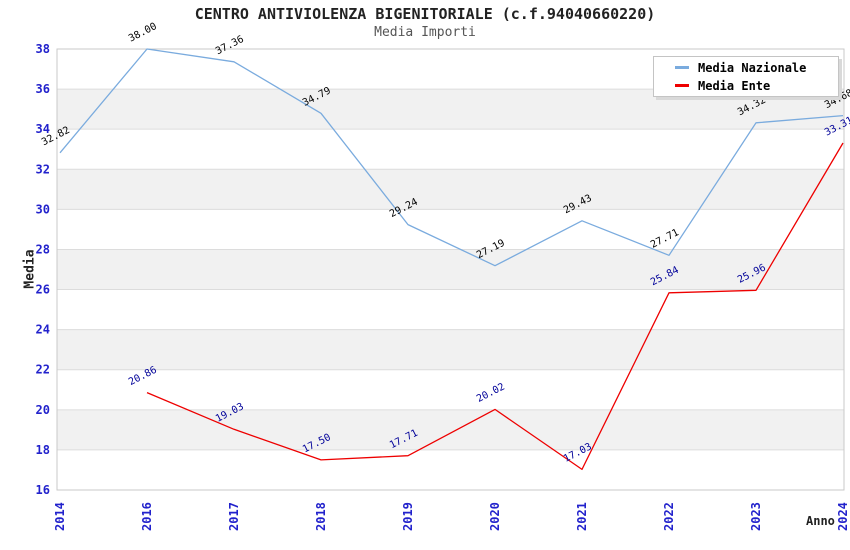  I want to click on legend-swatch-blue-line-icon, so click(682, 67).